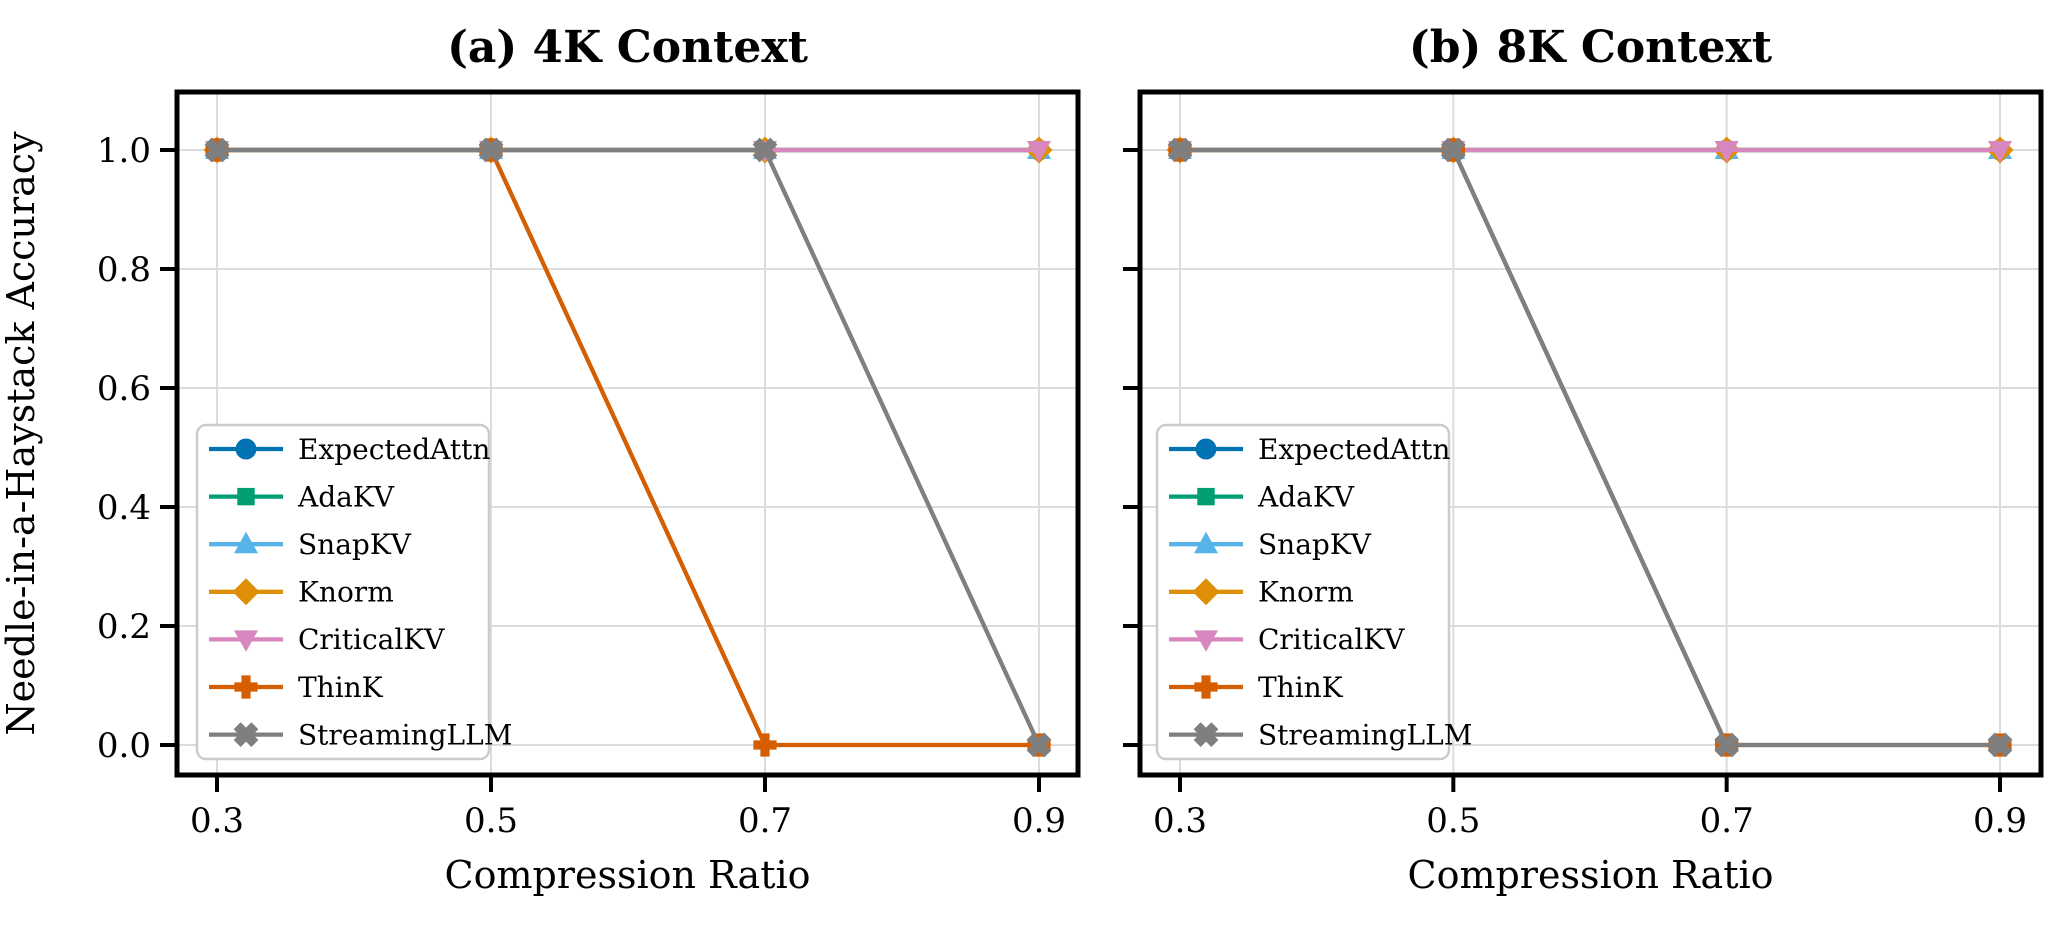 The height and width of the screenshot is (930, 2070). Describe the element at coordinates (765, 745) in the screenshot. I see `series-ThinK-marker` at that location.